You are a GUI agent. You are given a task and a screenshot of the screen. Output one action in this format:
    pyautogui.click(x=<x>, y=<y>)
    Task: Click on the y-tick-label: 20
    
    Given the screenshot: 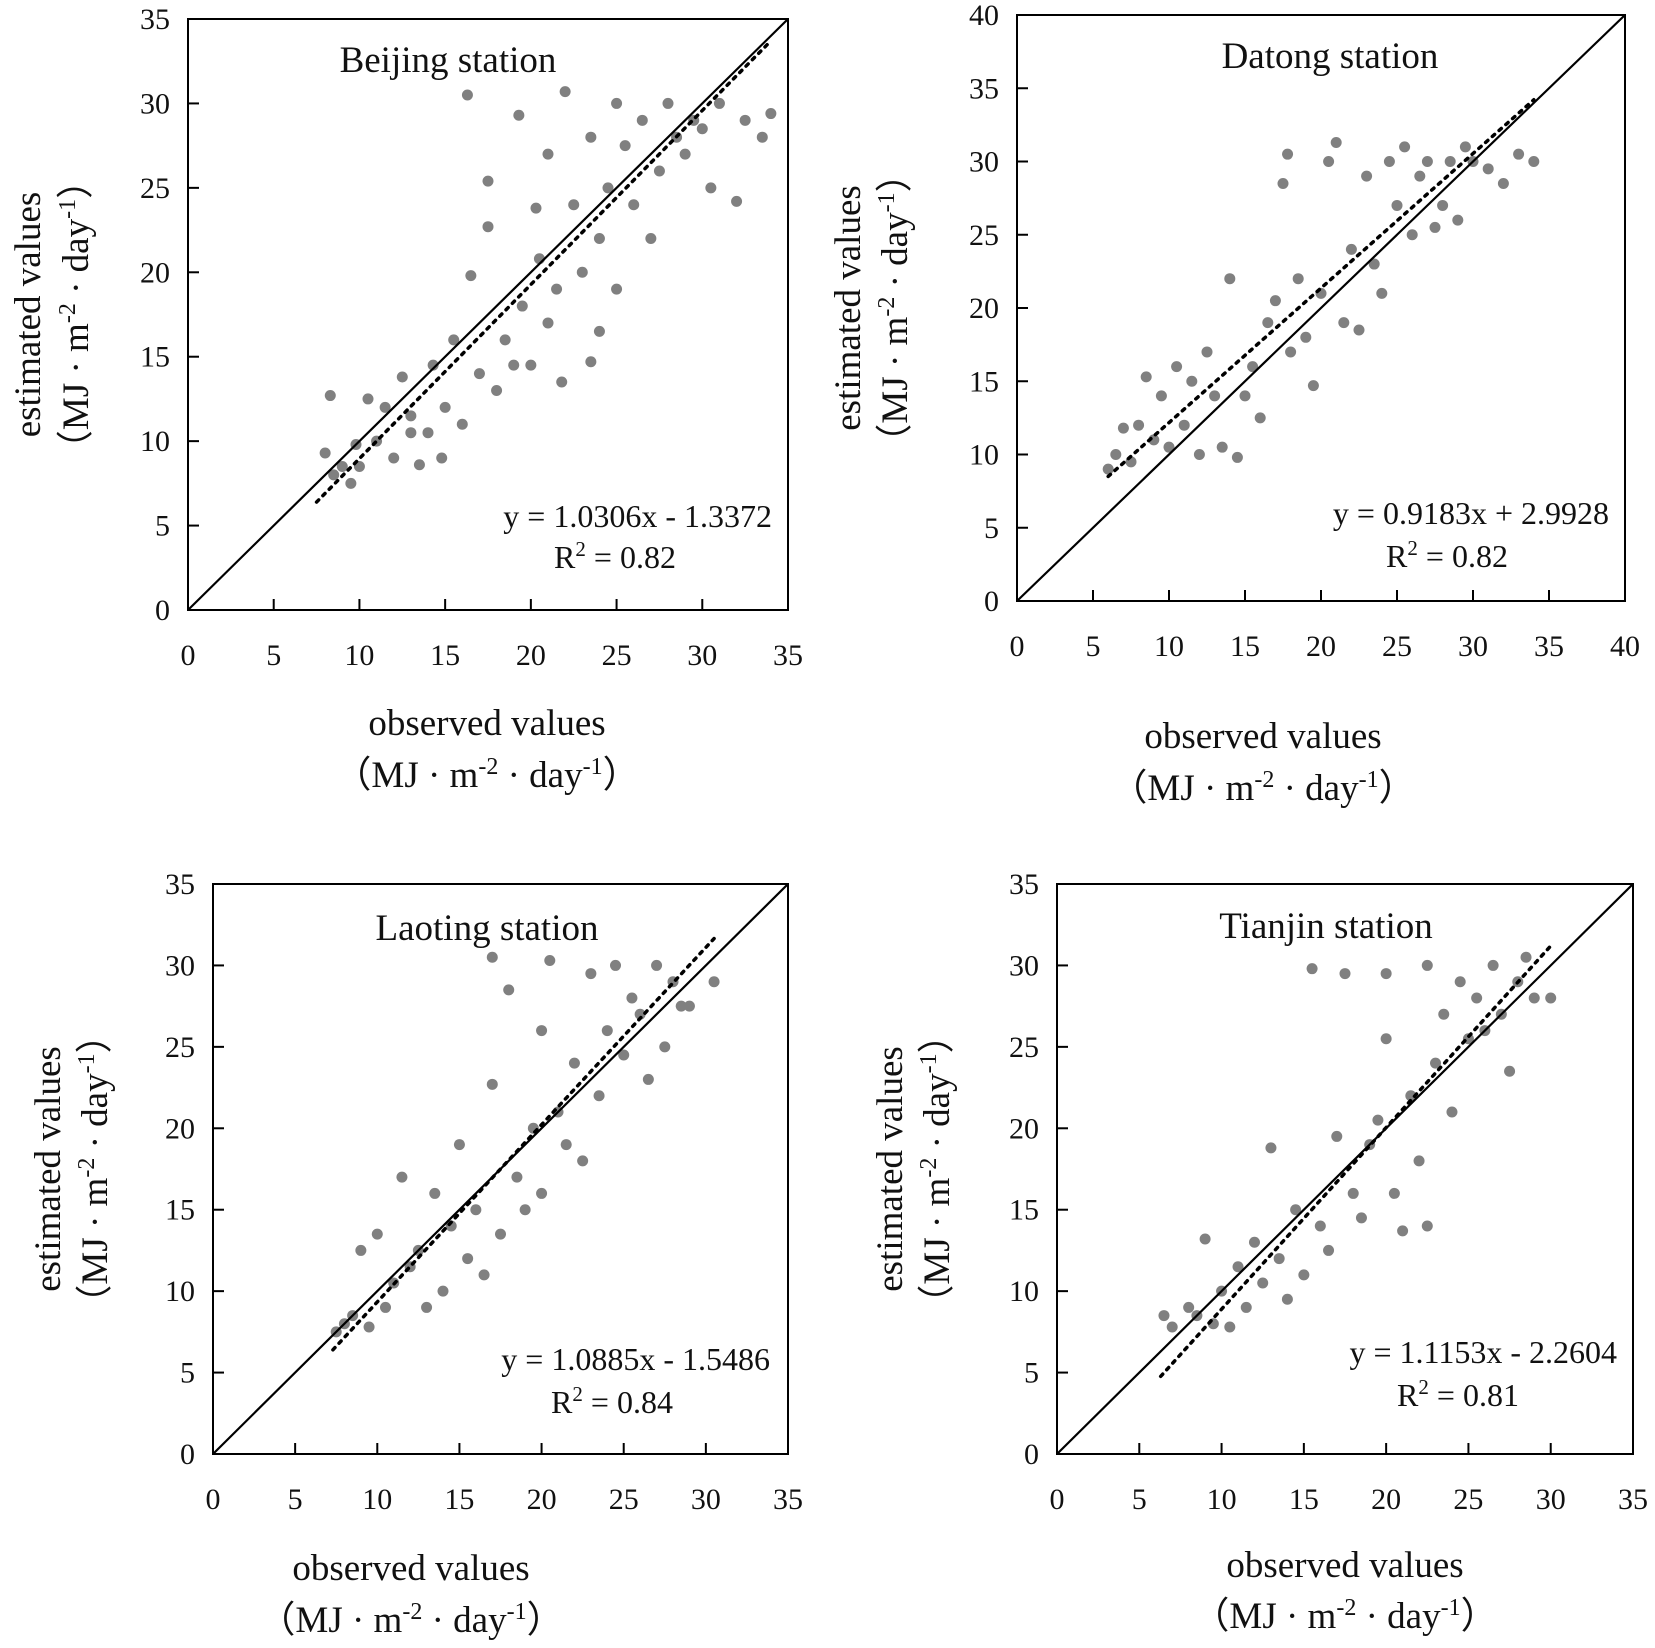 What is the action you would take?
    pyautogui.click(x=155, y=272)
    